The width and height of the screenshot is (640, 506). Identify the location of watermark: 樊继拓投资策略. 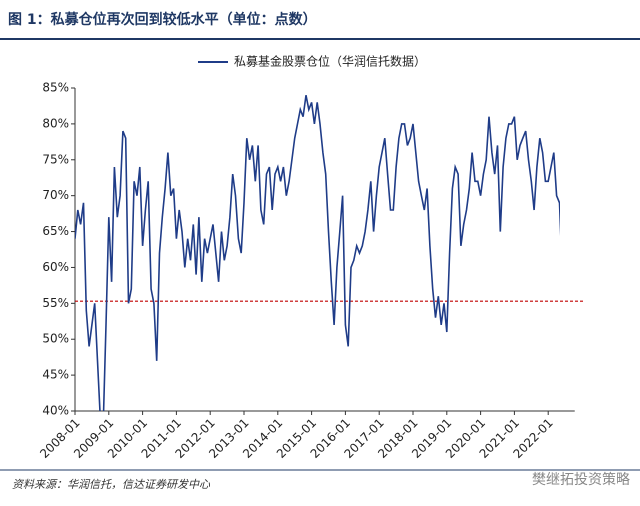
(581, 479).